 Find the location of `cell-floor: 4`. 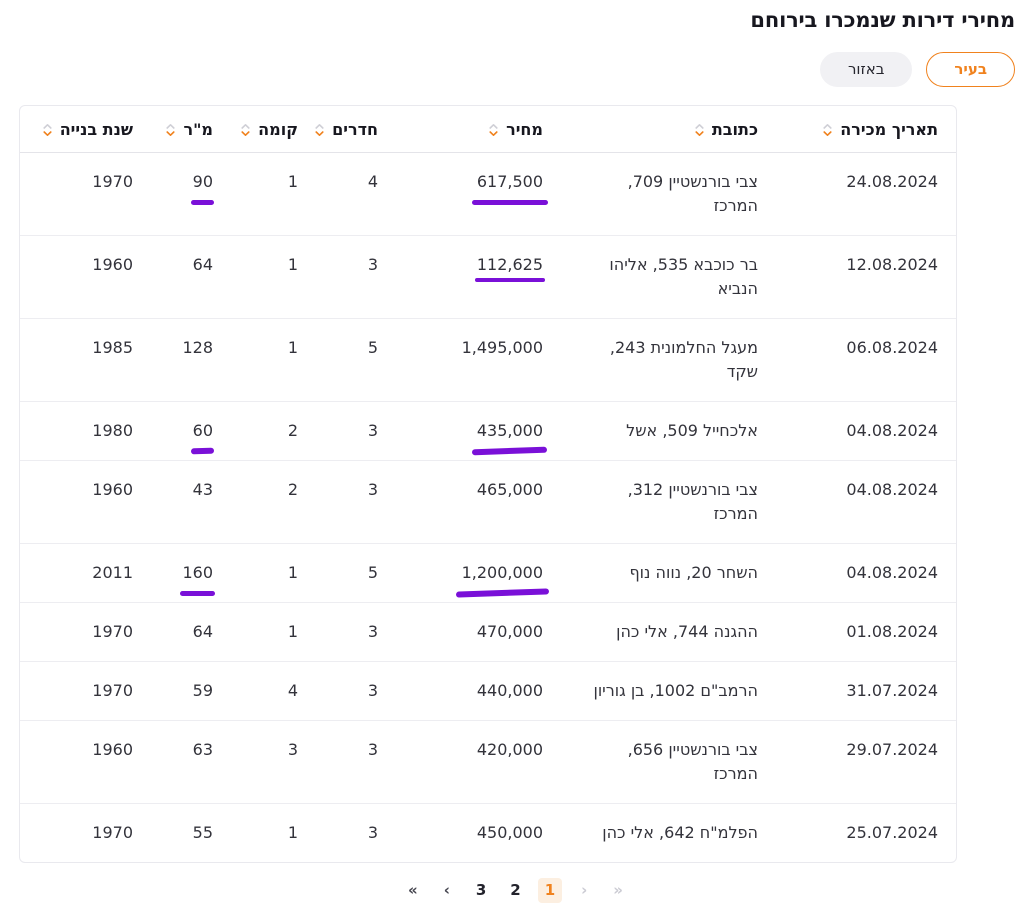

cell-floor: 4 is located at coordinates (273, 691).